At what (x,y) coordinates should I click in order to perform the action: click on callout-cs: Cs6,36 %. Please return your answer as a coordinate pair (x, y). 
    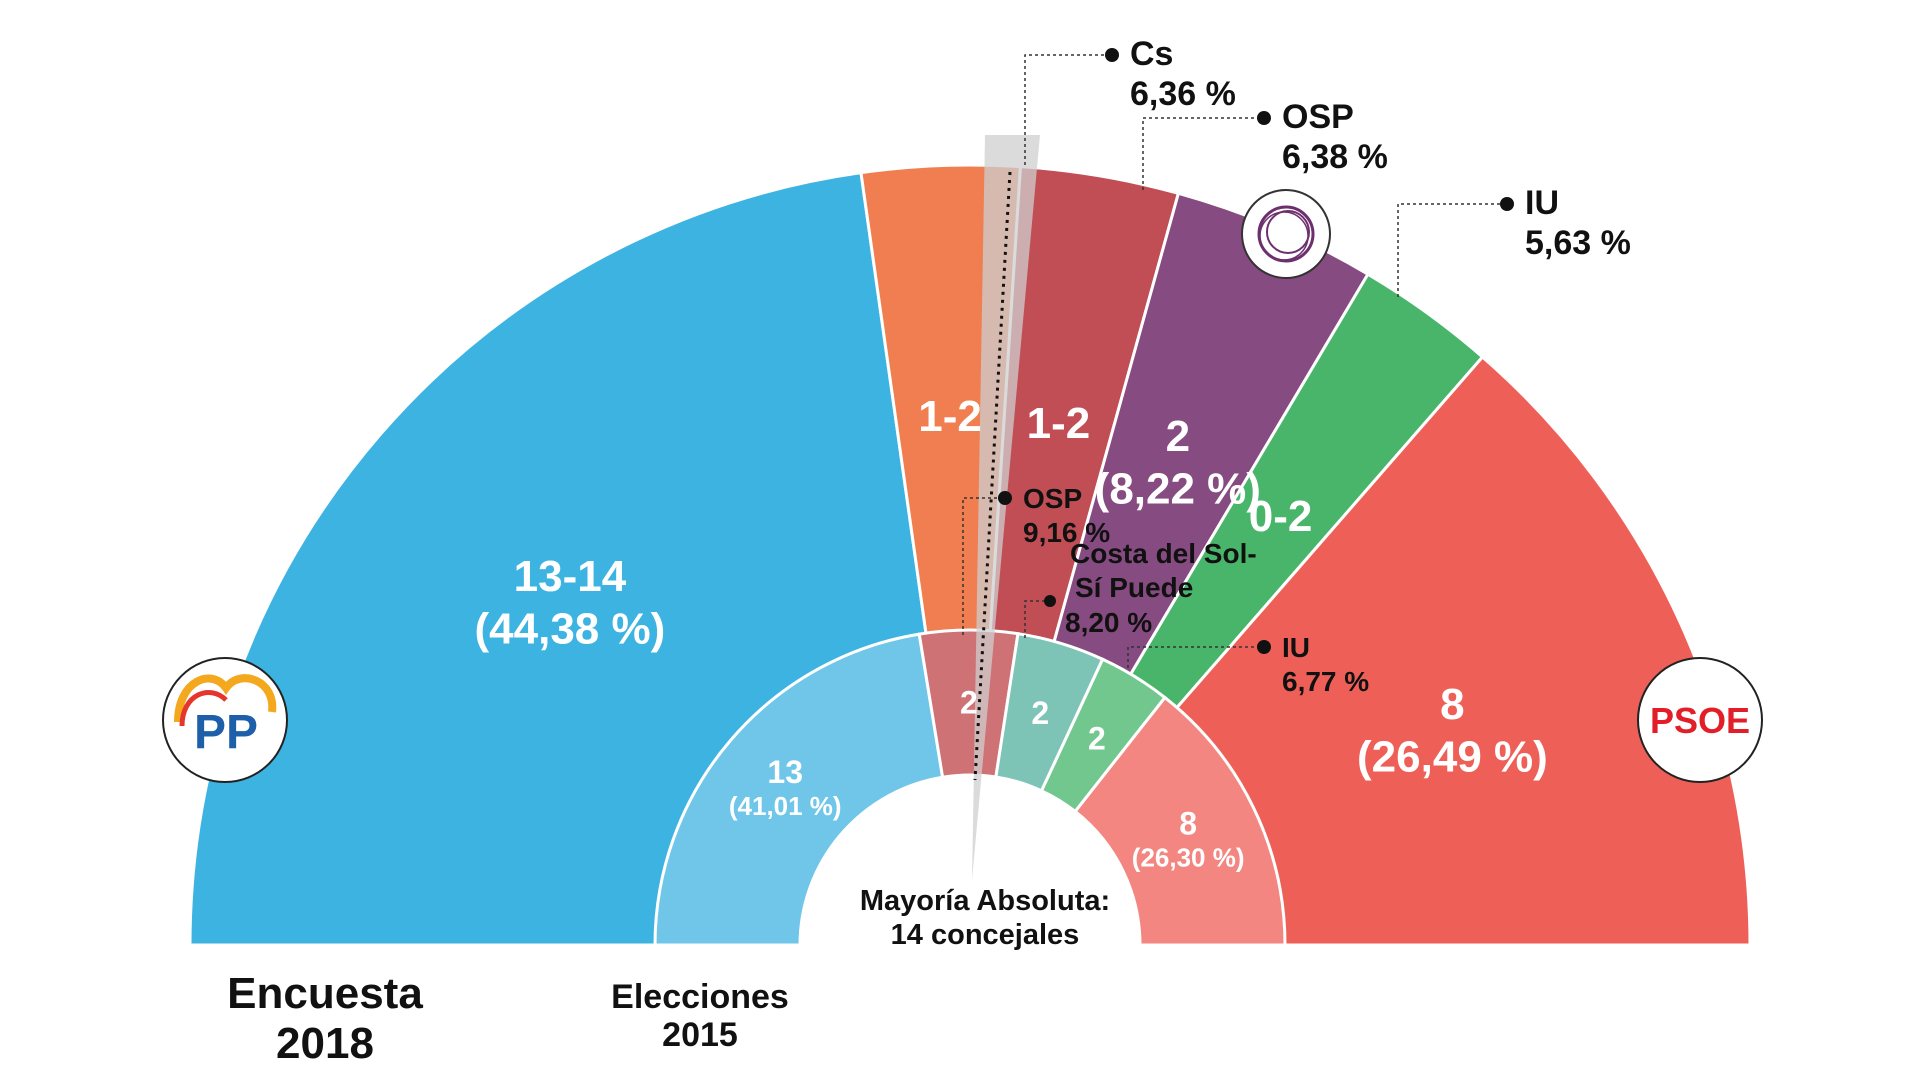
    Looking at the image, I should click on (1130, 100).